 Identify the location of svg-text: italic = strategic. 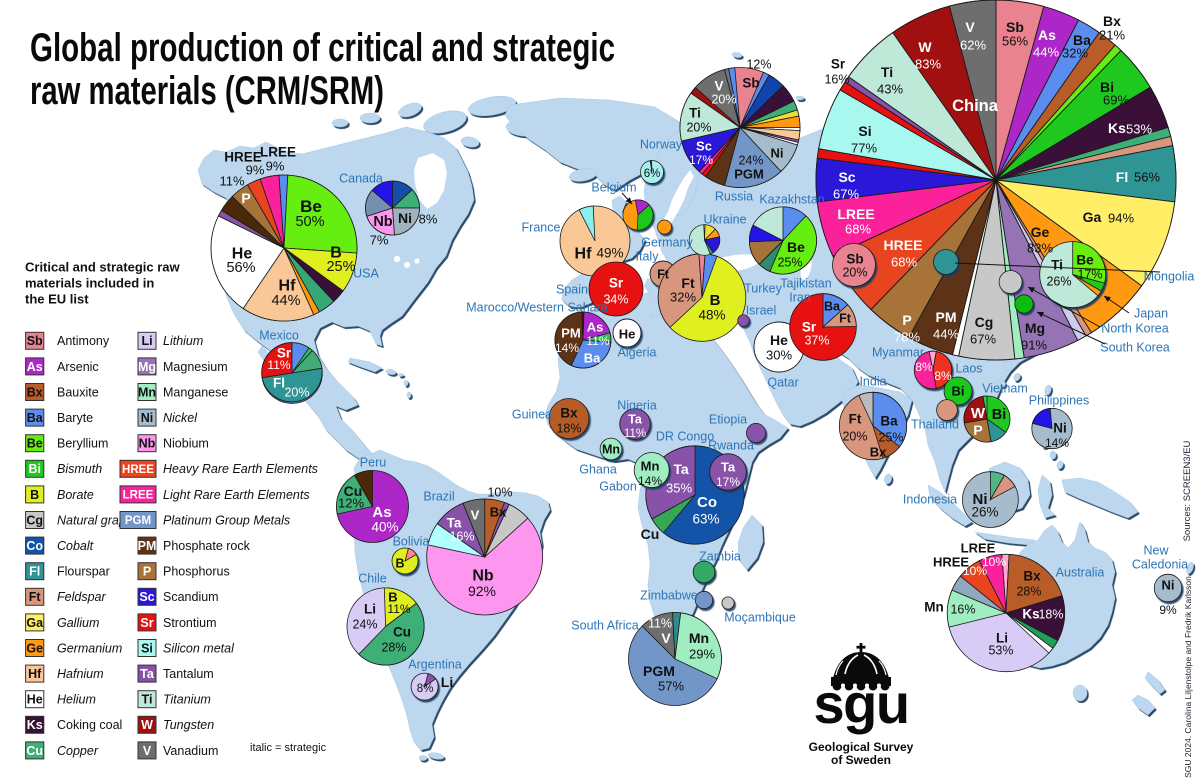
(288, 748).